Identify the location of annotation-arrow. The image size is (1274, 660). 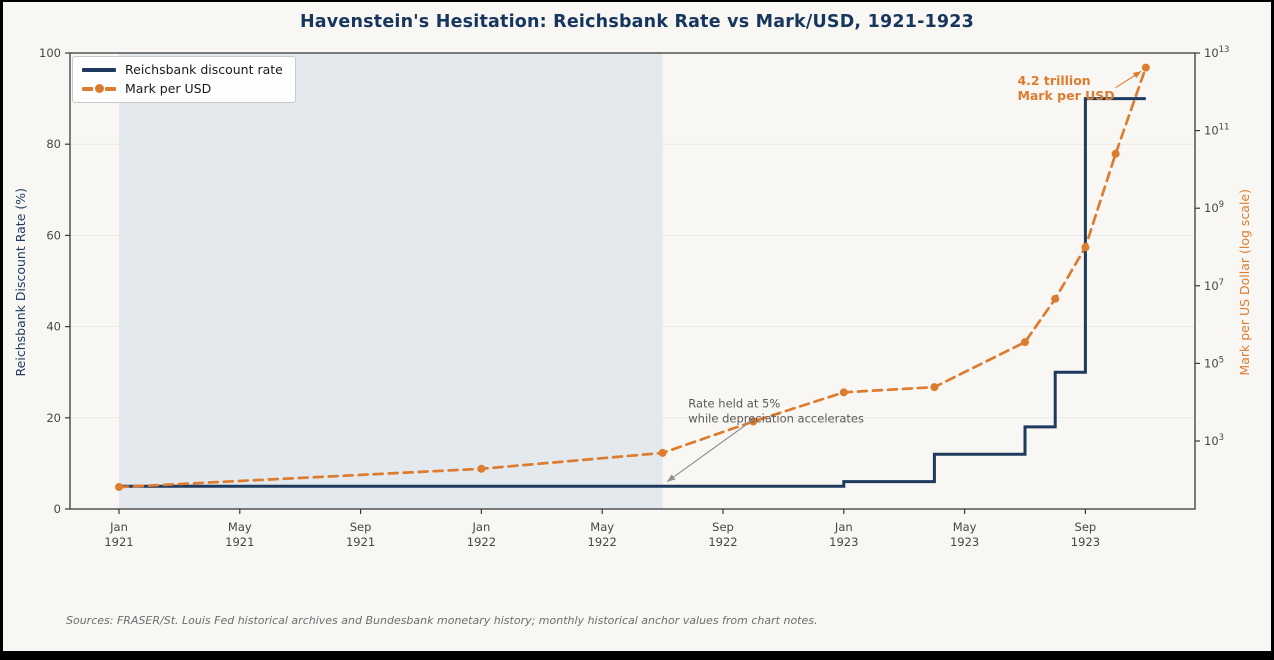
(710, 451).